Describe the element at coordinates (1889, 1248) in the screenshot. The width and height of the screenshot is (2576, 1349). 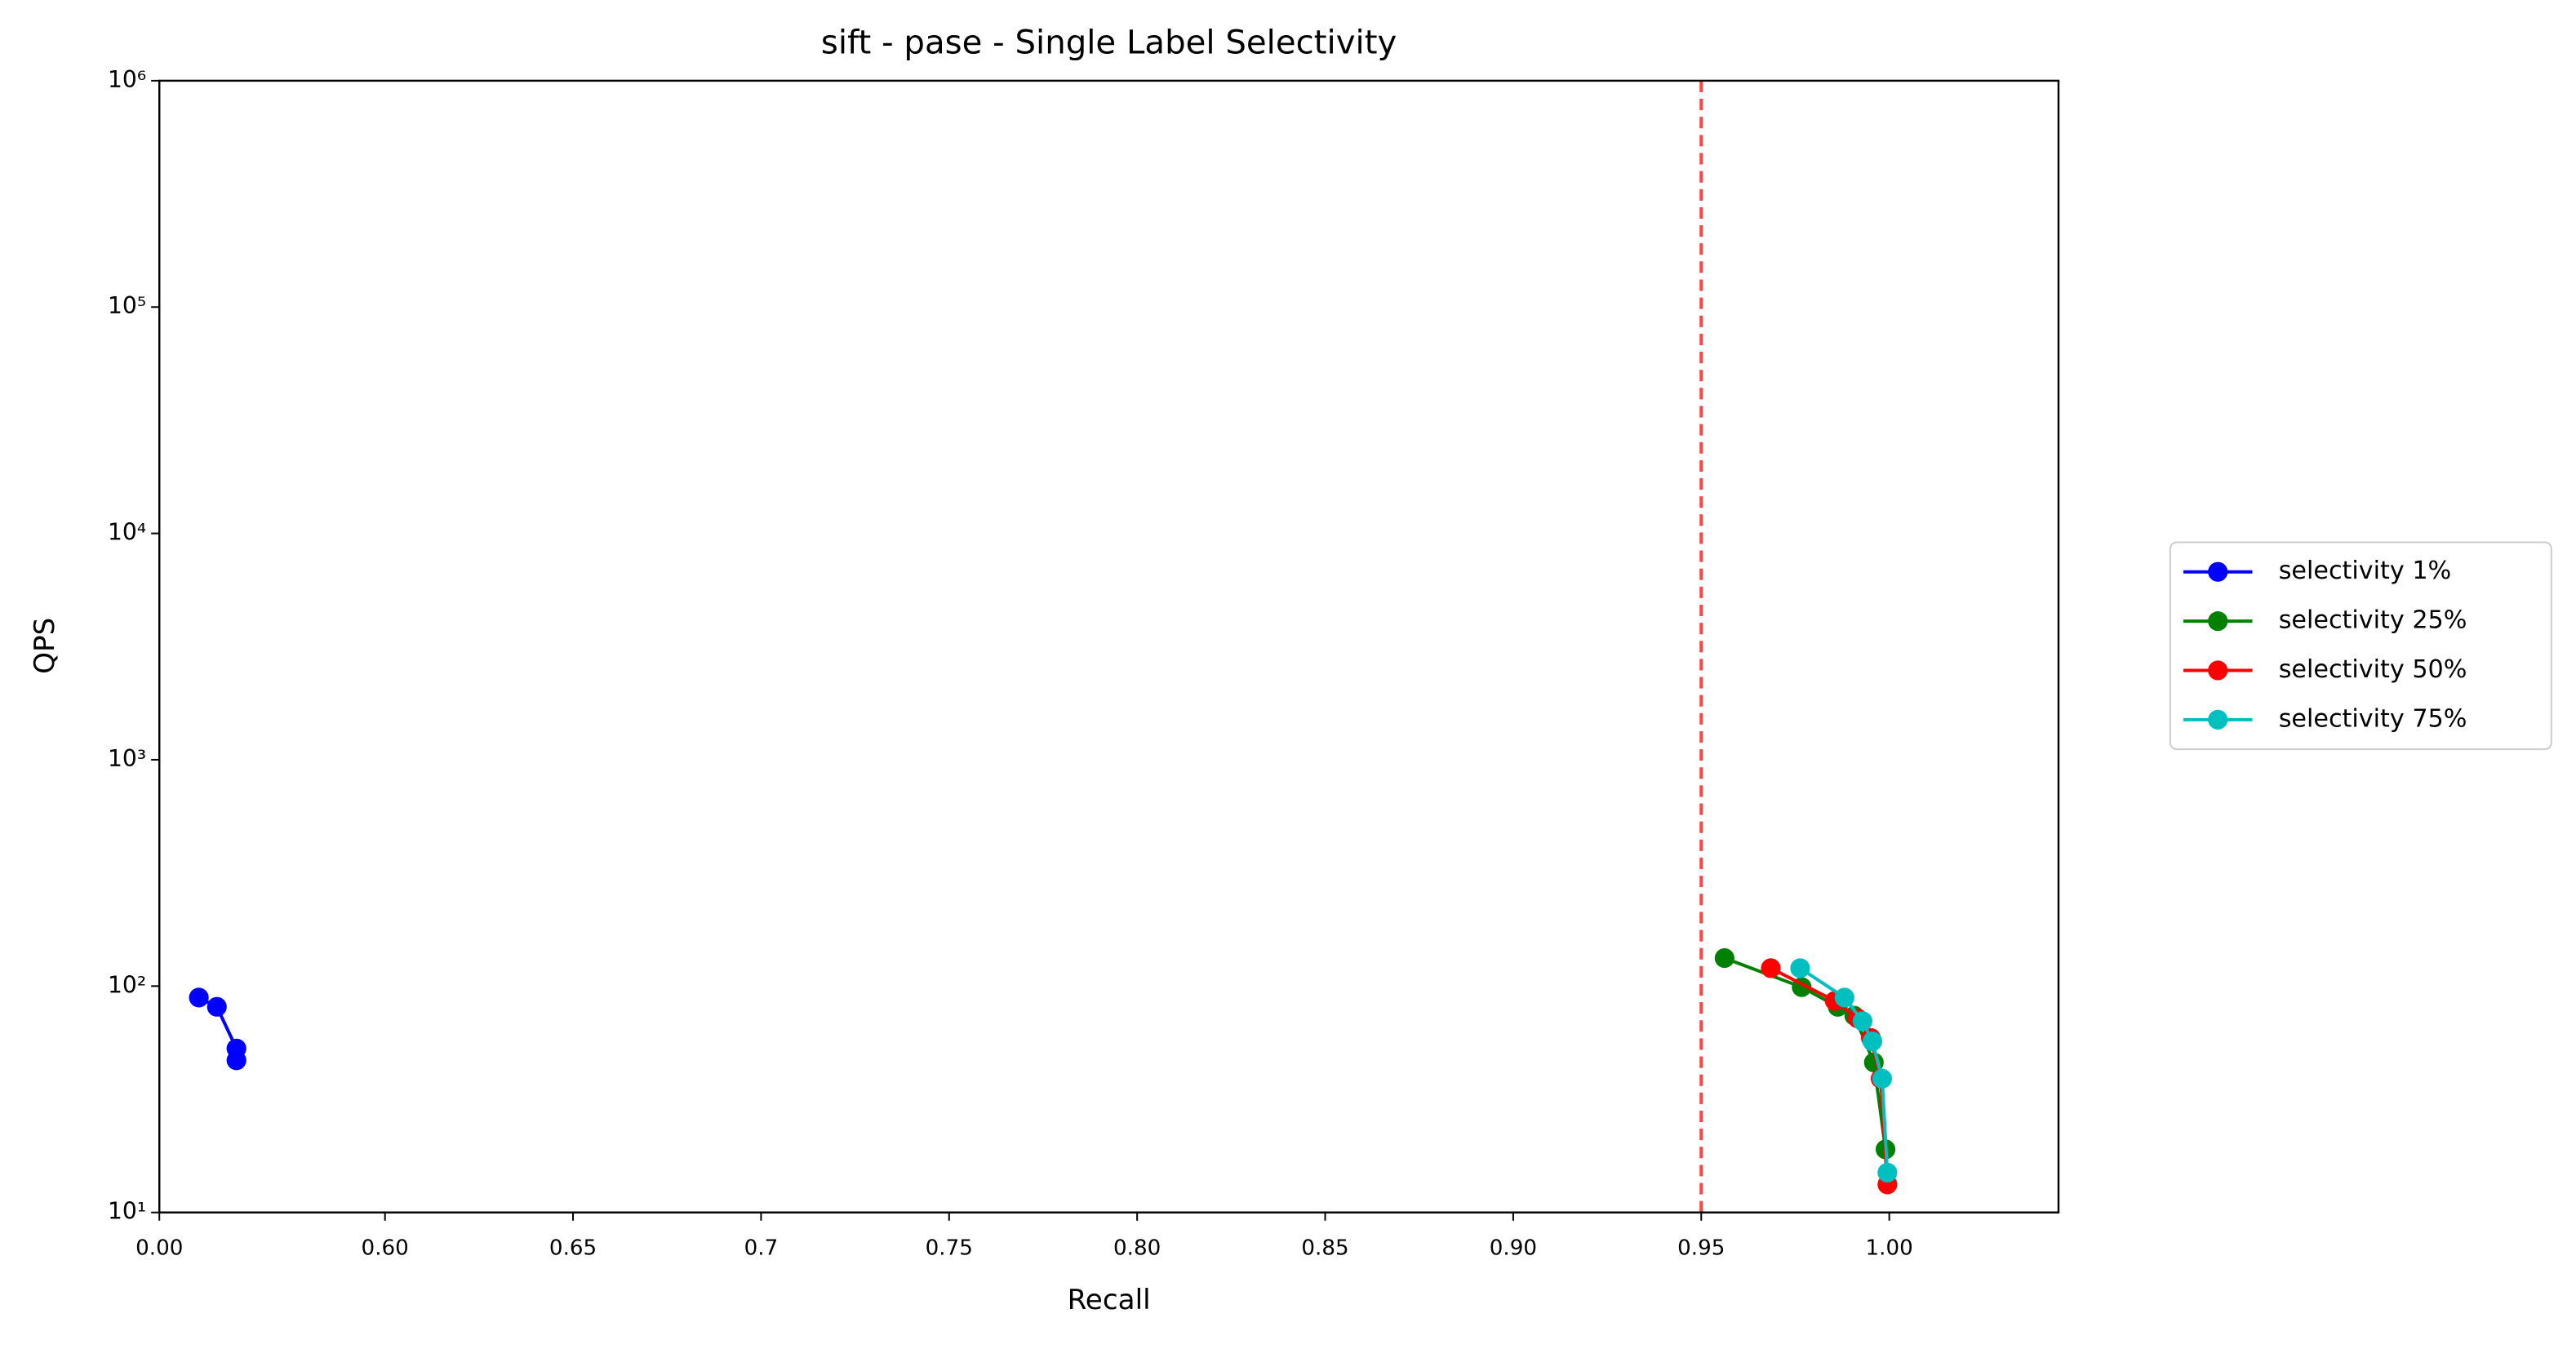
I see `x-tick-label: 1.00` at that location.